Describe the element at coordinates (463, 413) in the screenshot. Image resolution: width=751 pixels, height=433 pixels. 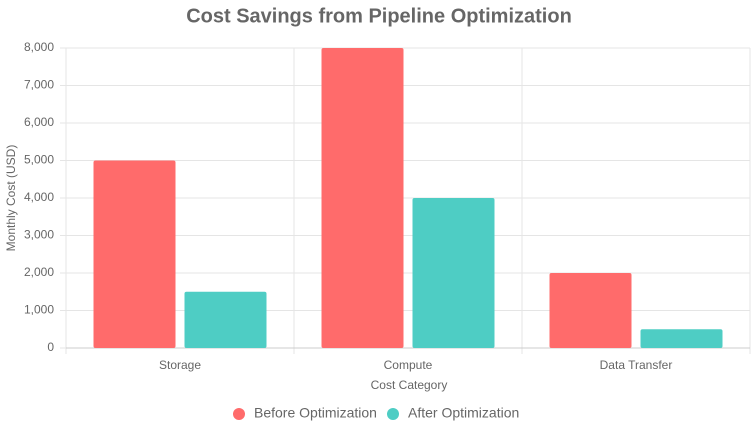
I see `legend-label: After Optimization` at that location.